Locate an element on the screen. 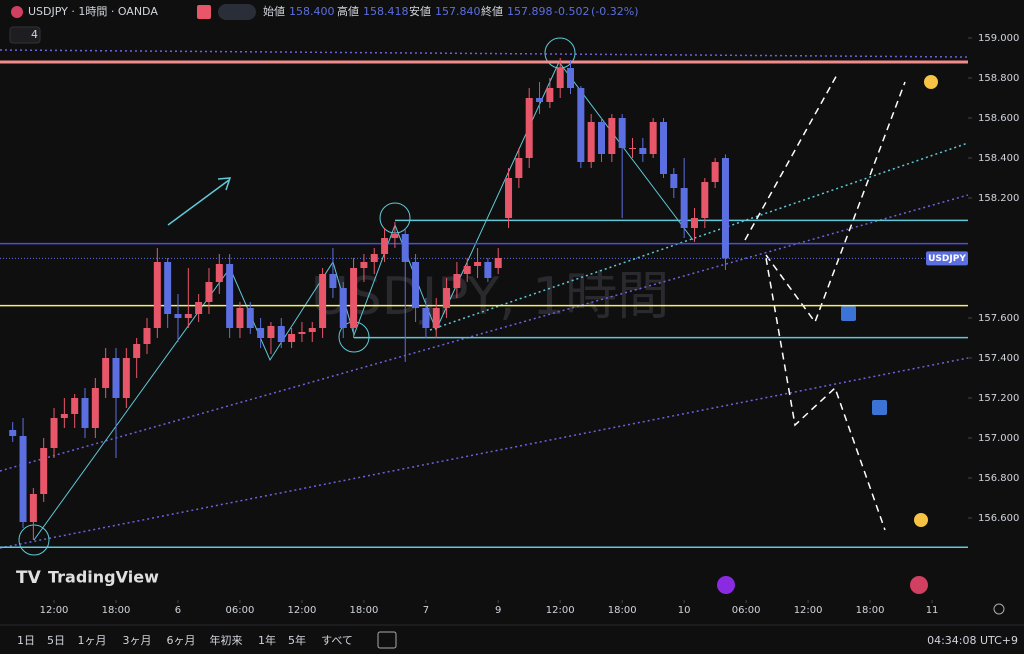  range-button: 年初来 is located at coordinates (226, 640).